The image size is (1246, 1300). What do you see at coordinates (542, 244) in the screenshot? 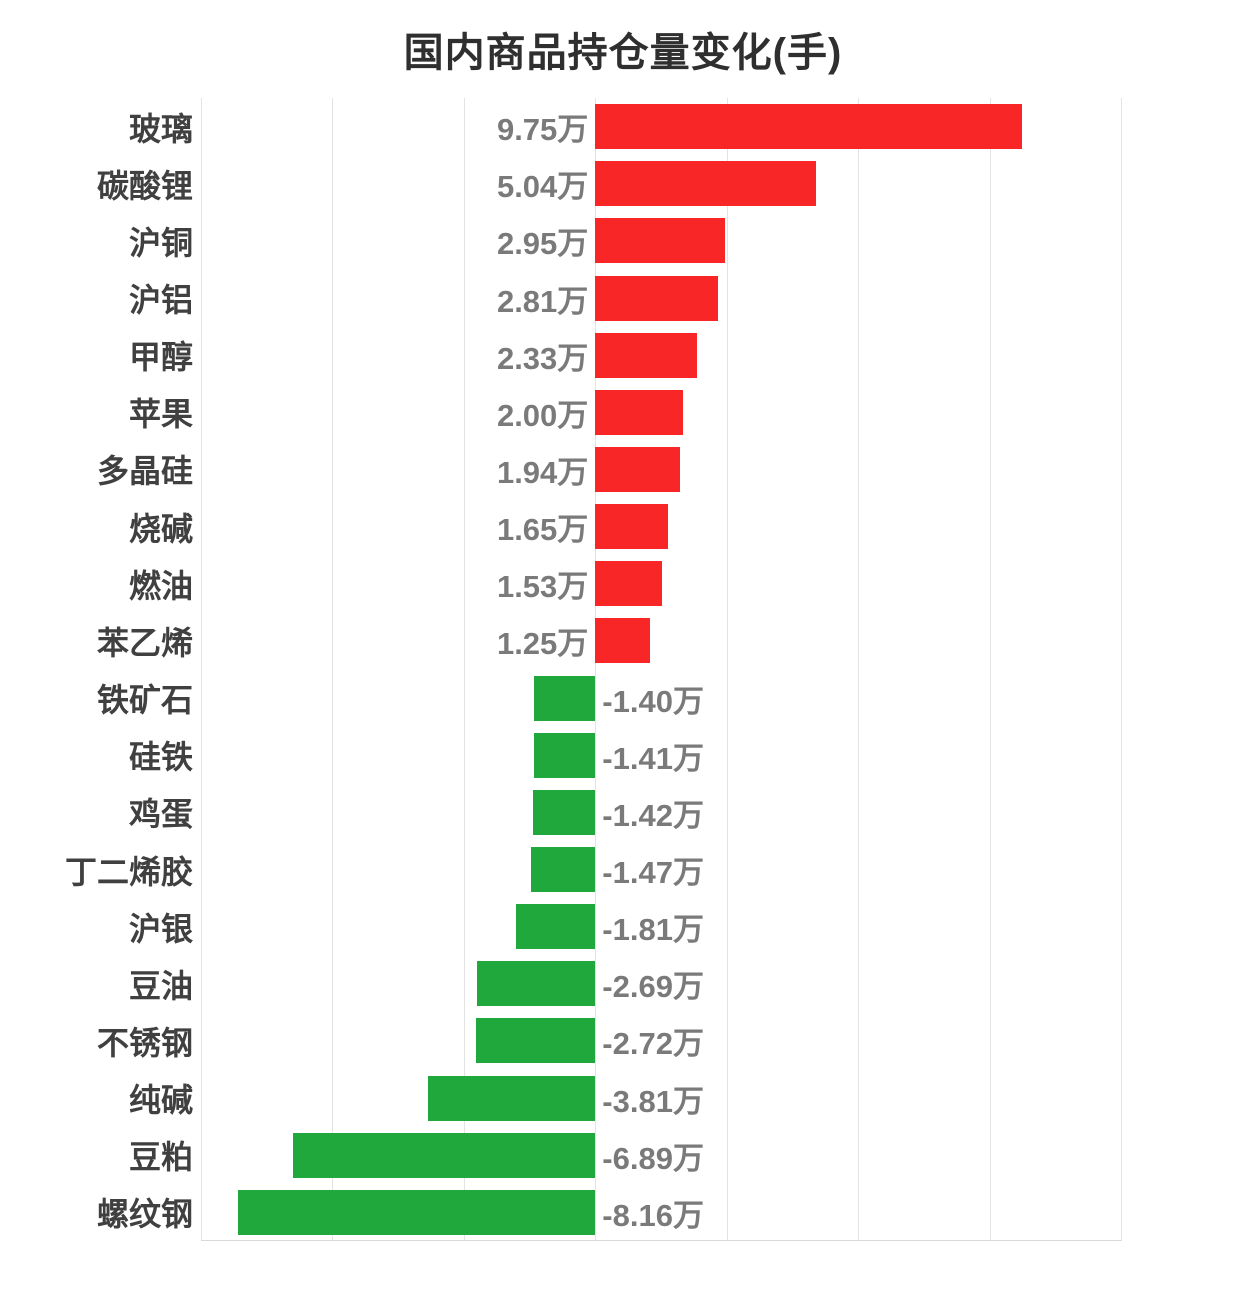
I see `value-label: 2.95万` at bounding box center [542, 244].